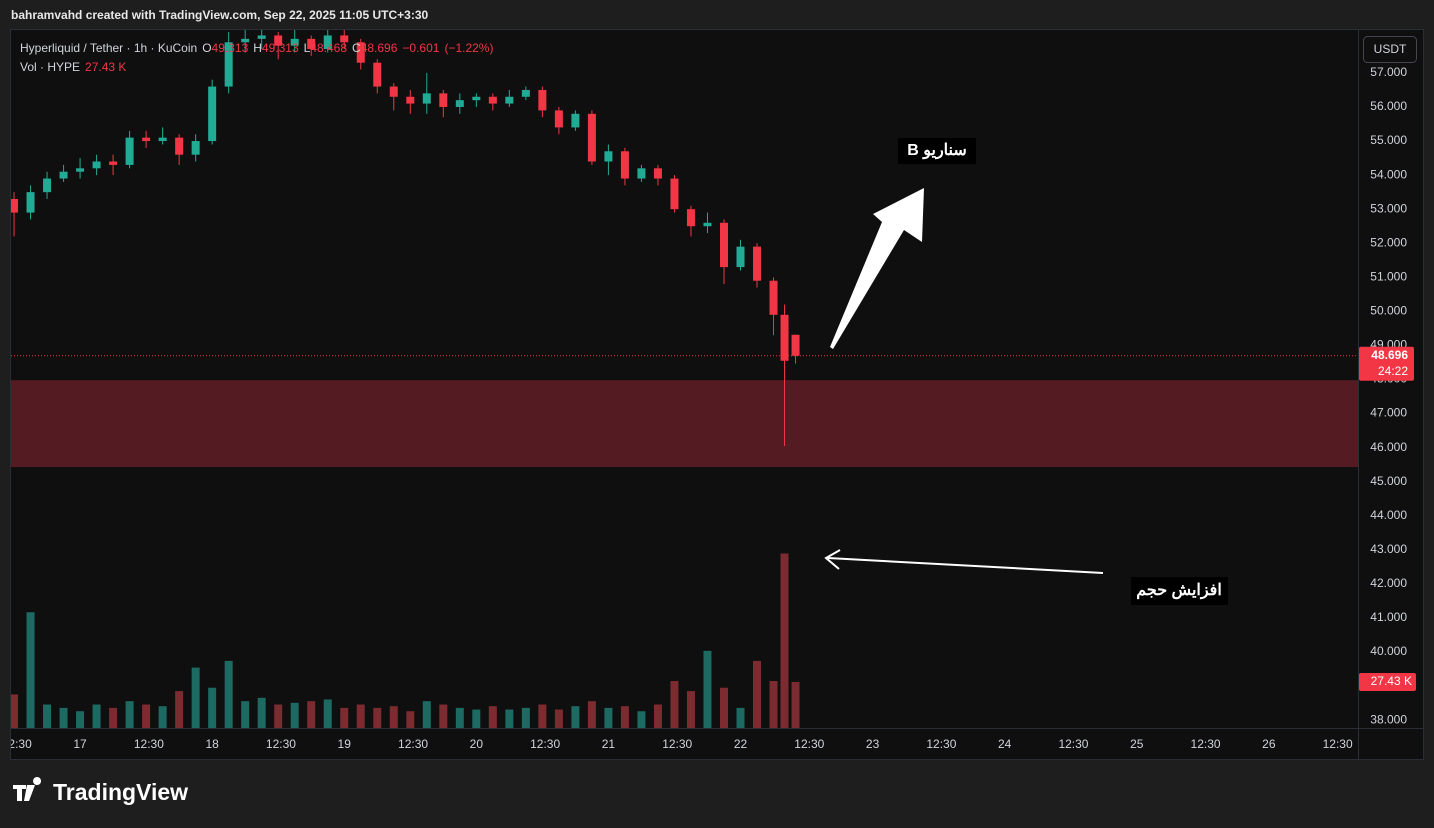 The height and width of the screenshot is (828, 1434). I want to click on y-tick-label: 50.000, so click(1388, 311).